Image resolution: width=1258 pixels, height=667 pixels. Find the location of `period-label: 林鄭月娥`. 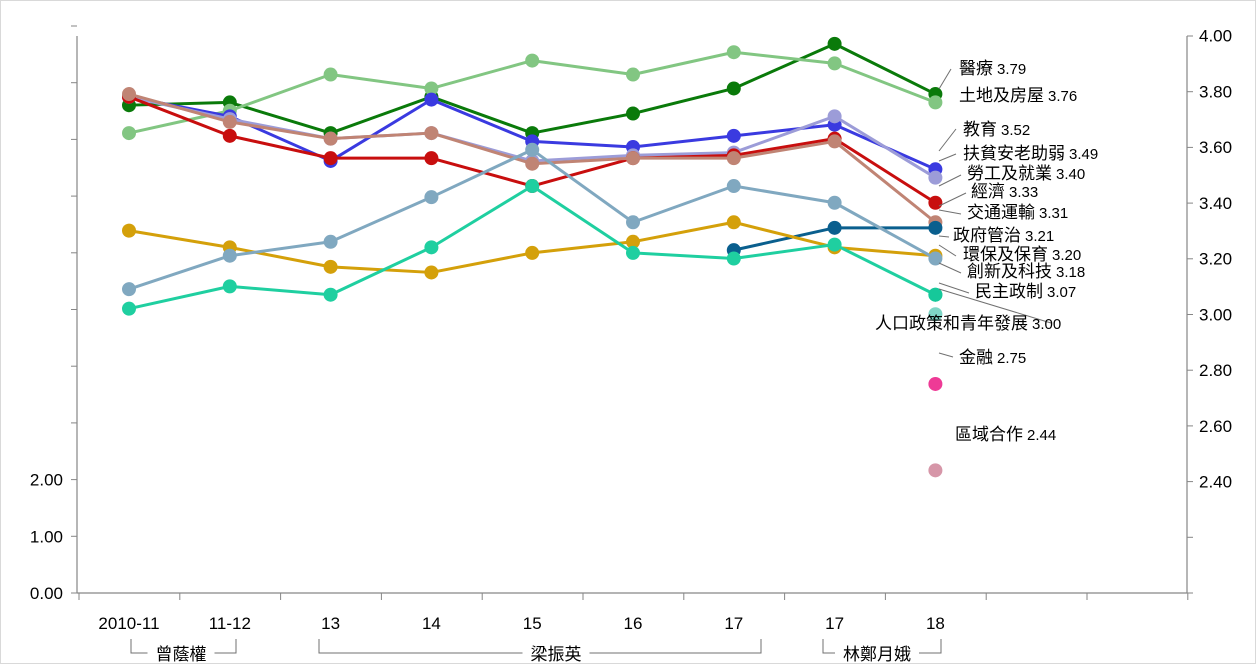

period-label: 林鄭月娥 is located at coordinates (877, 654).